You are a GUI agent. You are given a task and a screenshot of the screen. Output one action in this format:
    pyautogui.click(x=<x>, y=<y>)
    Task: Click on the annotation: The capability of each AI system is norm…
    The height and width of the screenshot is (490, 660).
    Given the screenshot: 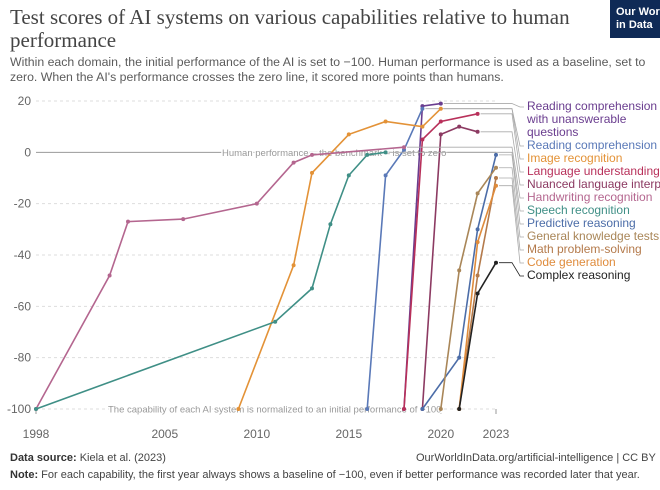 What is the action you would take?
    pyautogui.click(x=274, y=410)
    